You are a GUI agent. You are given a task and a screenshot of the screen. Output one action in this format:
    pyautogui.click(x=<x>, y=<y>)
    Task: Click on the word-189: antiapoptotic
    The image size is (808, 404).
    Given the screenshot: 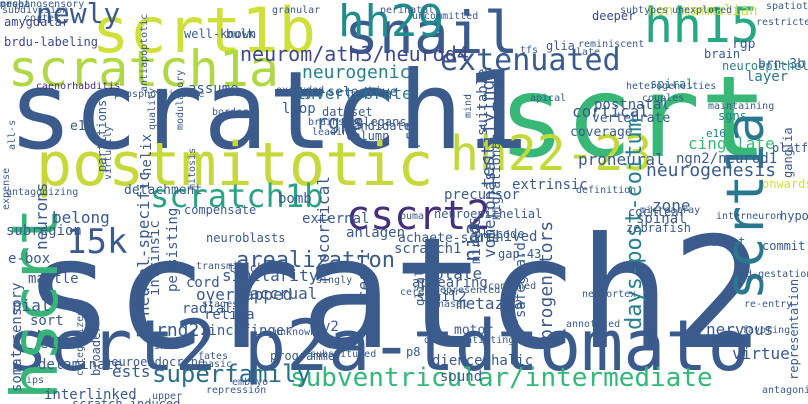 What is the action you would take?
    pyautogui.click(x=144, y=52)
    